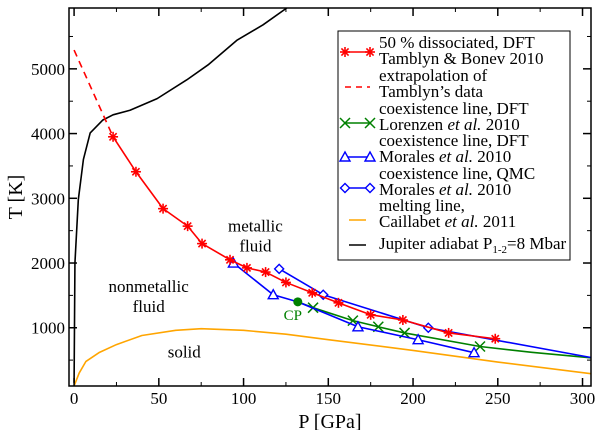  What do you see at coordinates (48, 69) in the screenshot?
I see `y-tick-label: 5000` at bounding box center [48, 69].